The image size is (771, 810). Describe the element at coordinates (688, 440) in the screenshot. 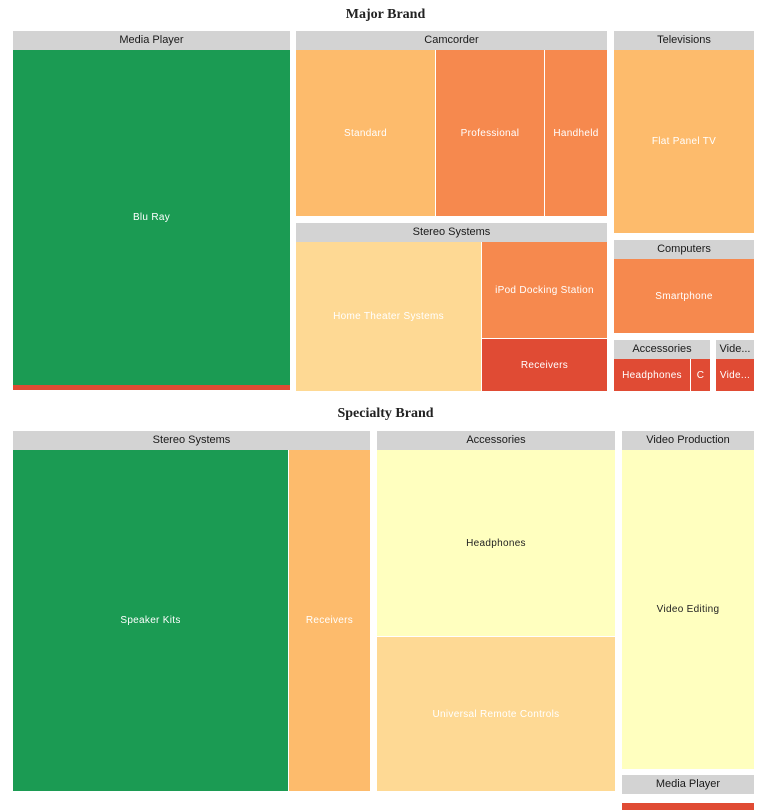

I see `group-header: Video Production` at that location.